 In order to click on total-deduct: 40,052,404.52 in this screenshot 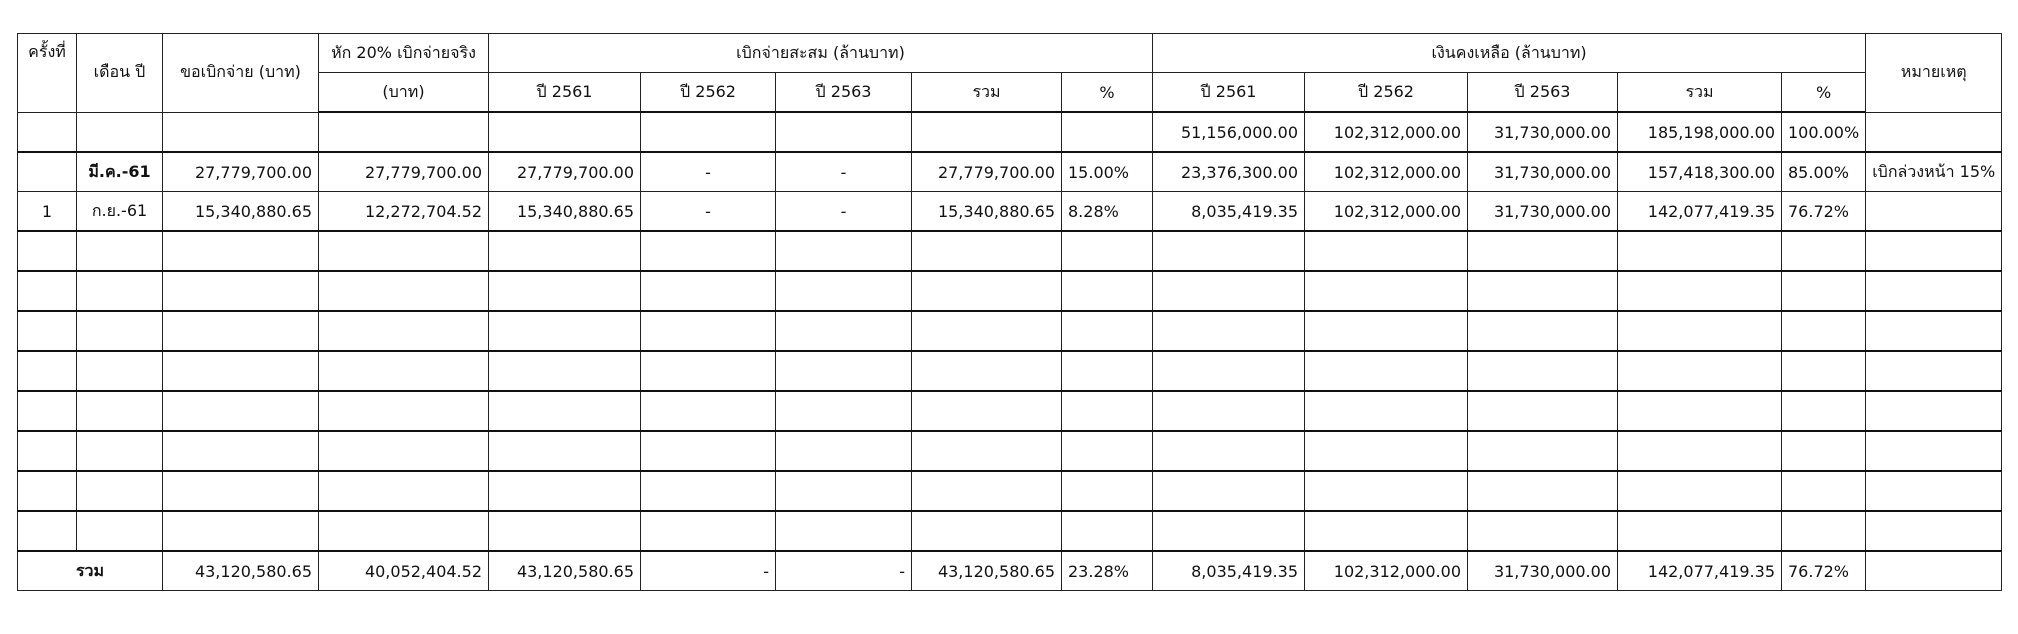, I will do `click(403, 570)`.